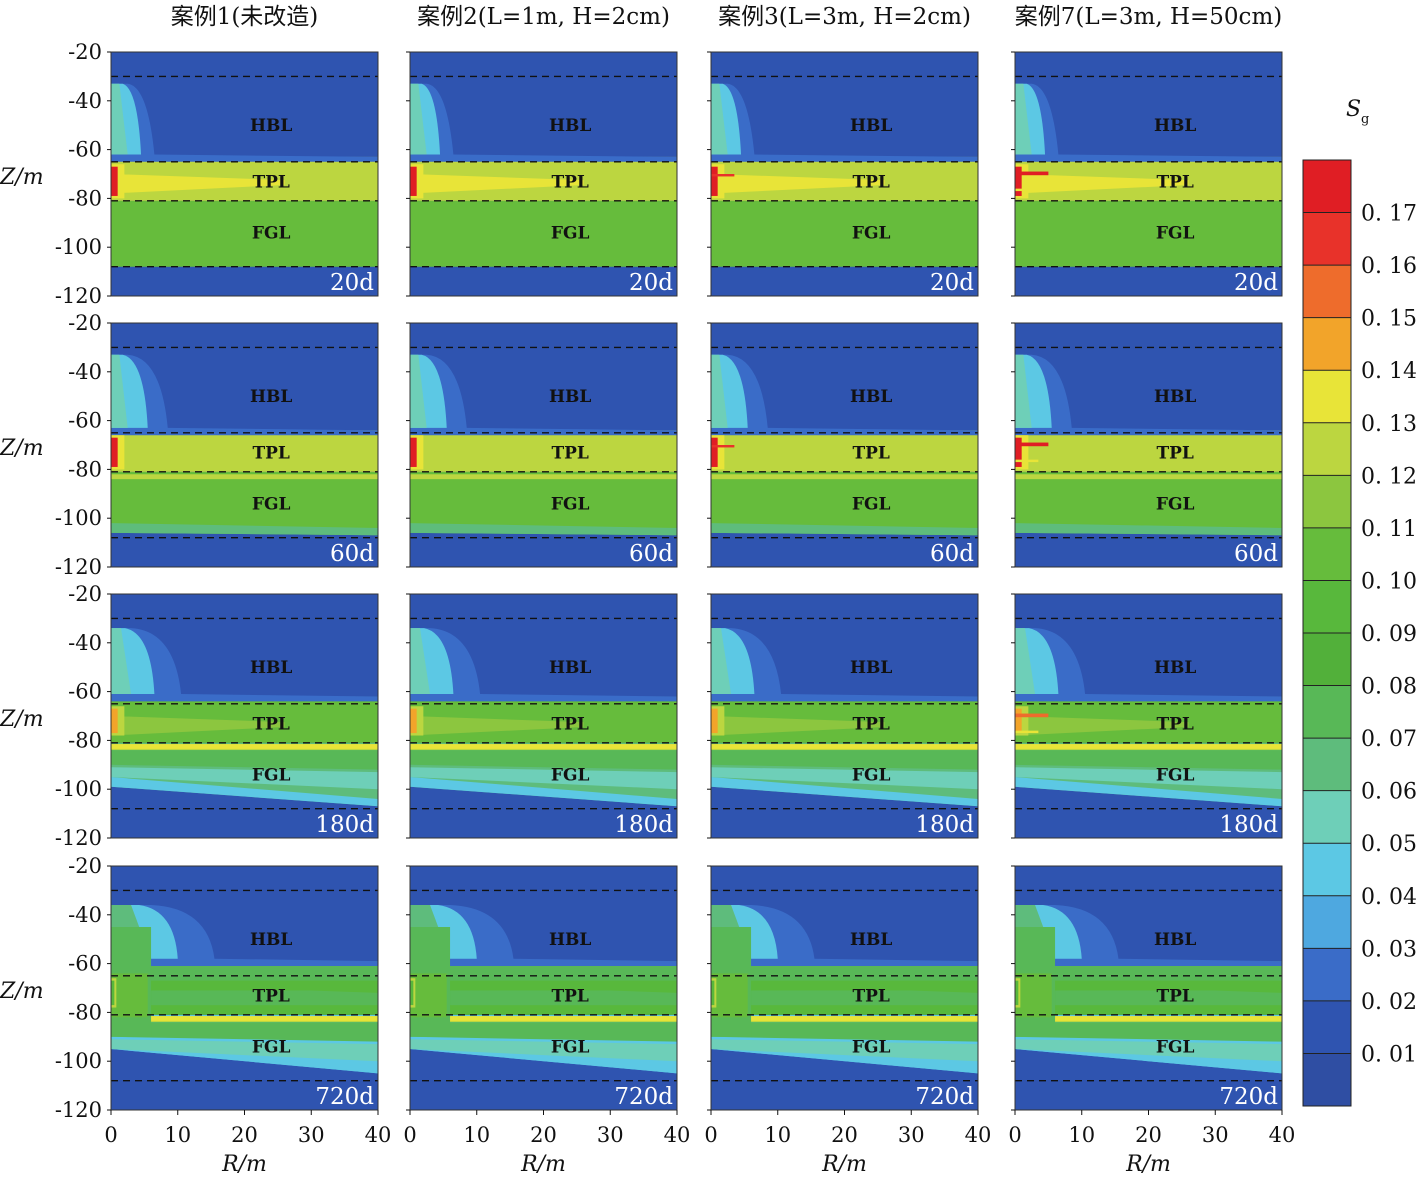 The width and height of the screenshot is (1418, 1180). Describe the element at coordinates (1389, 266) in the screenshot. I see `colorbar-tick-label: 0. 16` at that location.